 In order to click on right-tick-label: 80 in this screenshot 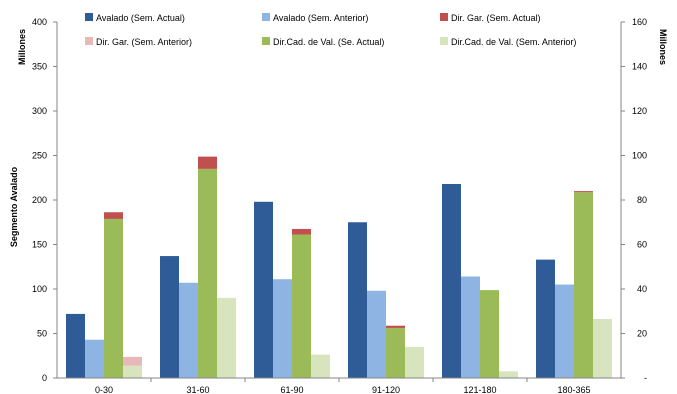, I will do `click(642, 200)`.